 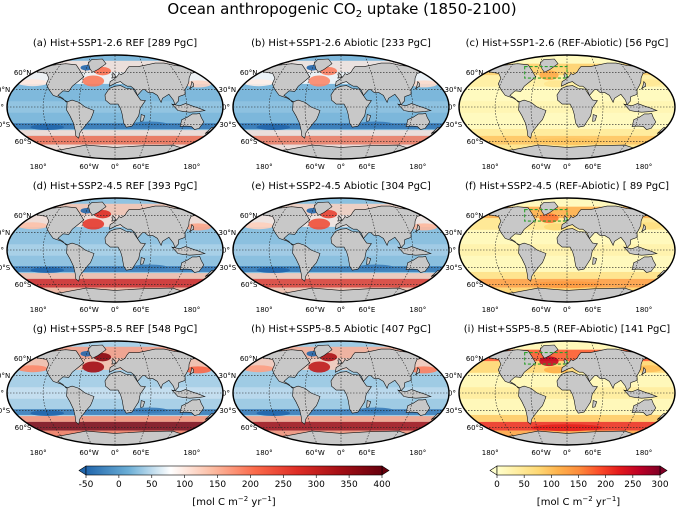 What do you see at coordinates (578, 470) in the screenshot?
I see `colorbar-gradient` at bounding box center [578, 470].